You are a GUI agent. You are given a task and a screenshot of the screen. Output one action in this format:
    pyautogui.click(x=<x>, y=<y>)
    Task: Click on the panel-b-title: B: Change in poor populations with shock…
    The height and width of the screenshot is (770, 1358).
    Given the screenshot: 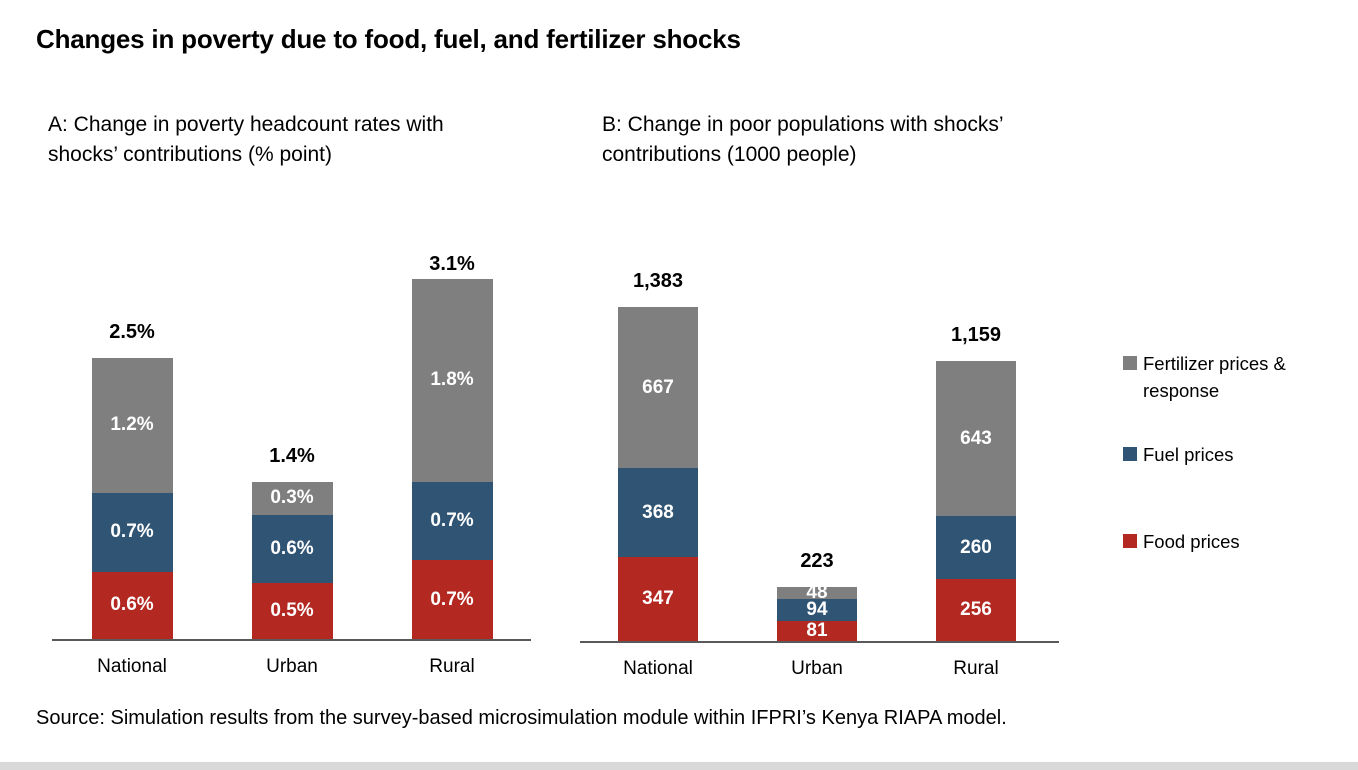 What is the action you would take?
    pyautogui.click(x=802, y=139)
    